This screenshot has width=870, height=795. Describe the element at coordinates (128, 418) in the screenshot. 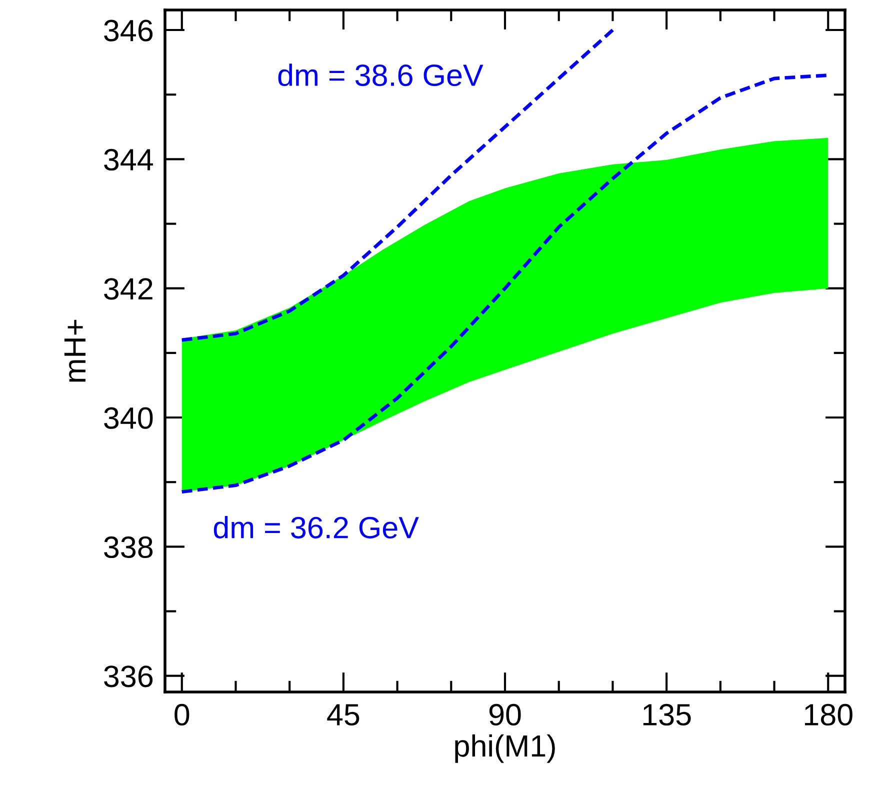

I see `y-tick-label: 340` at that location.